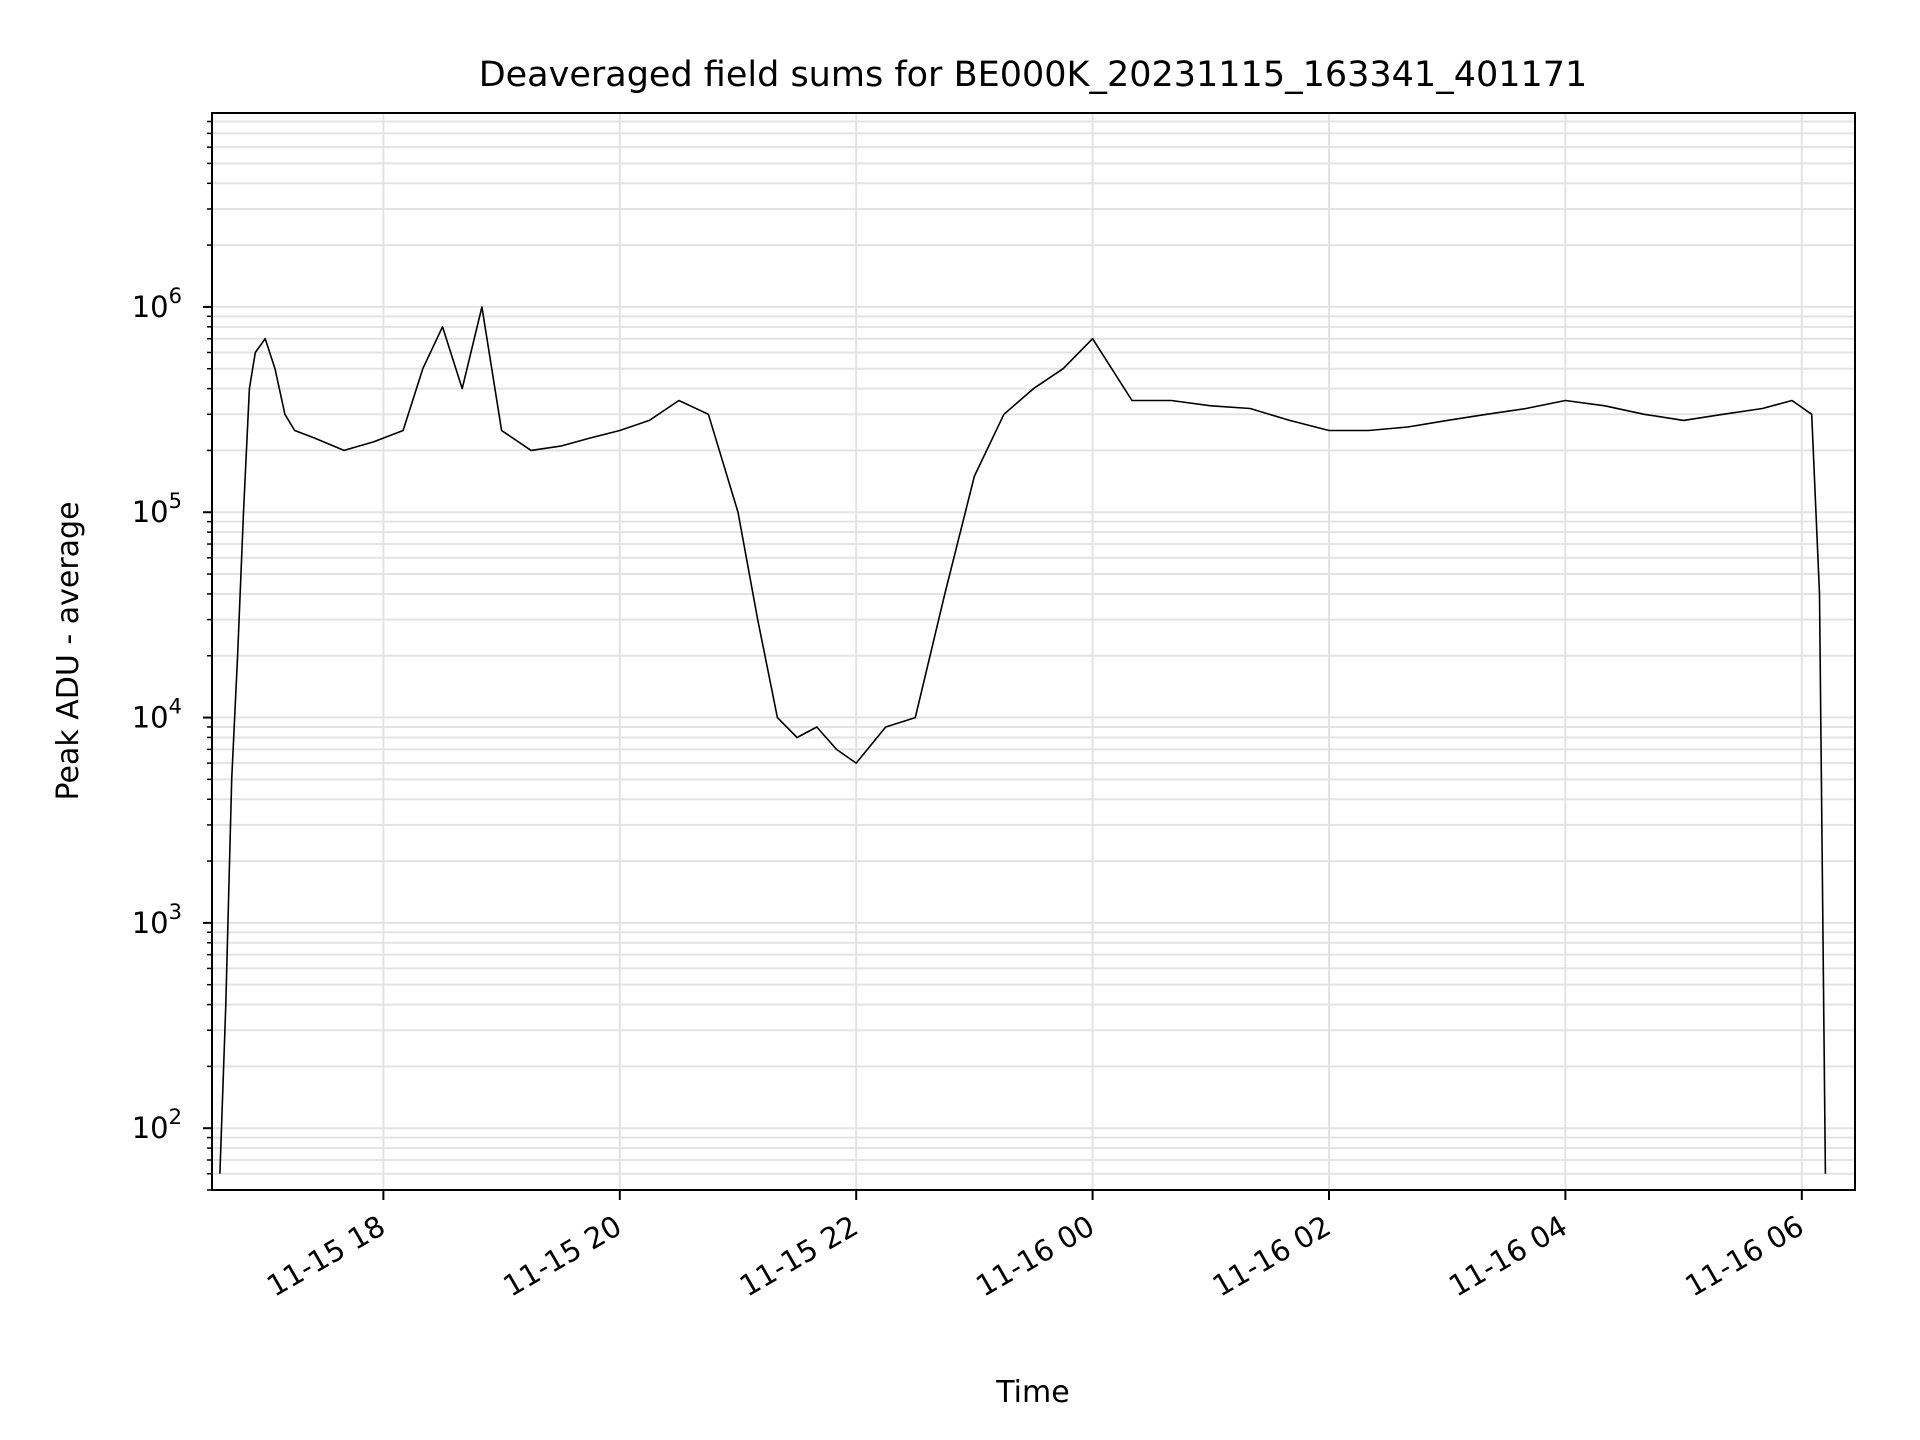 This screenshot has width=1920, height=1440. I want to click on x-axis-title: Time, so click(1032, 1392).